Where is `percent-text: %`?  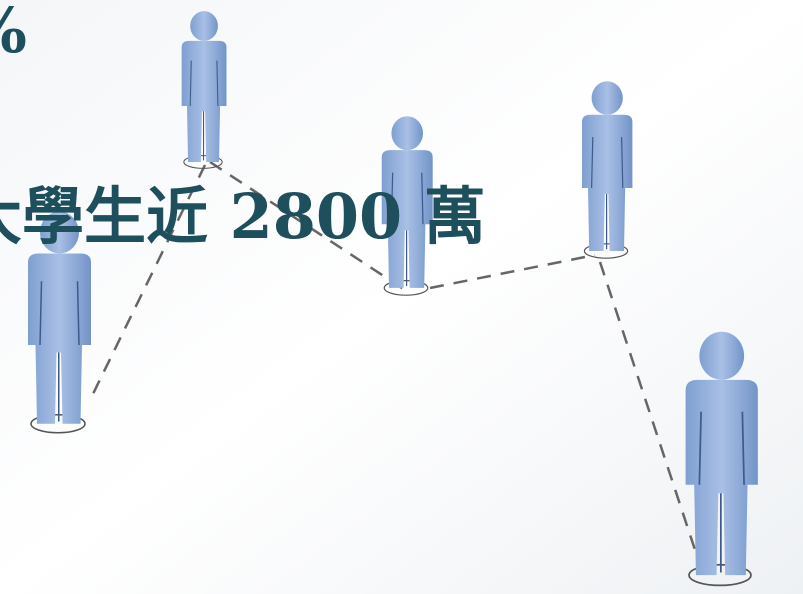 percent-text: % is located at coordinates (13, 33).